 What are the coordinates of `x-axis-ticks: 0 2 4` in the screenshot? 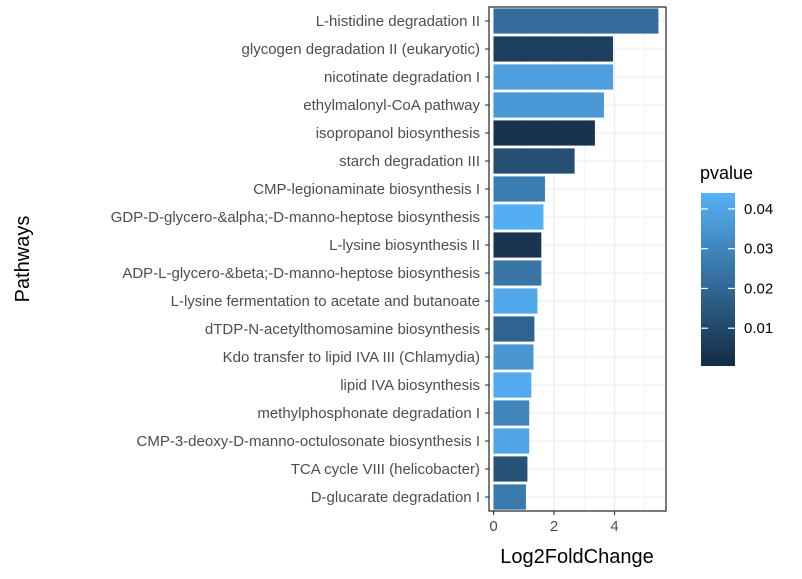 It's located at (554, 523).